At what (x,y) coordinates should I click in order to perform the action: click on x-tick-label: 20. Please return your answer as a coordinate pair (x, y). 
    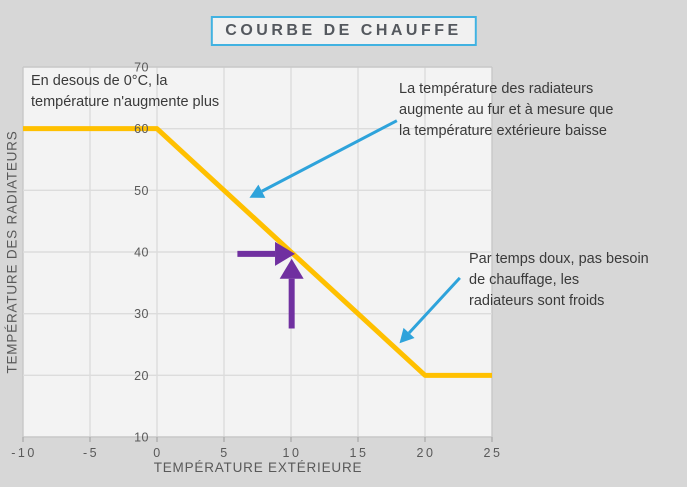
    Looking at the image, I should click on (426, 453).